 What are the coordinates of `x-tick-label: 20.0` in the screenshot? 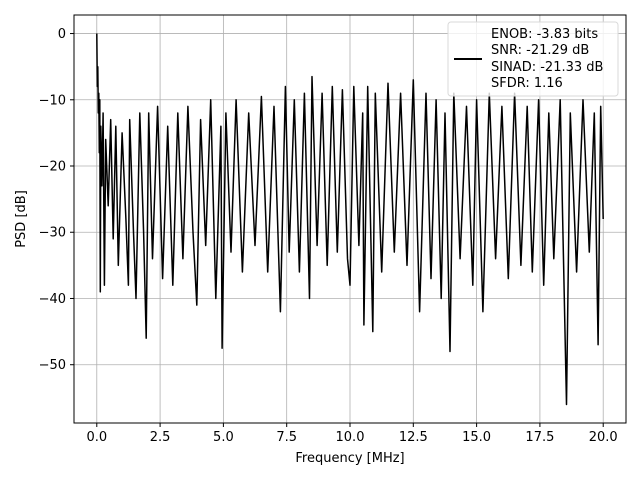 It's located at (603, 437).